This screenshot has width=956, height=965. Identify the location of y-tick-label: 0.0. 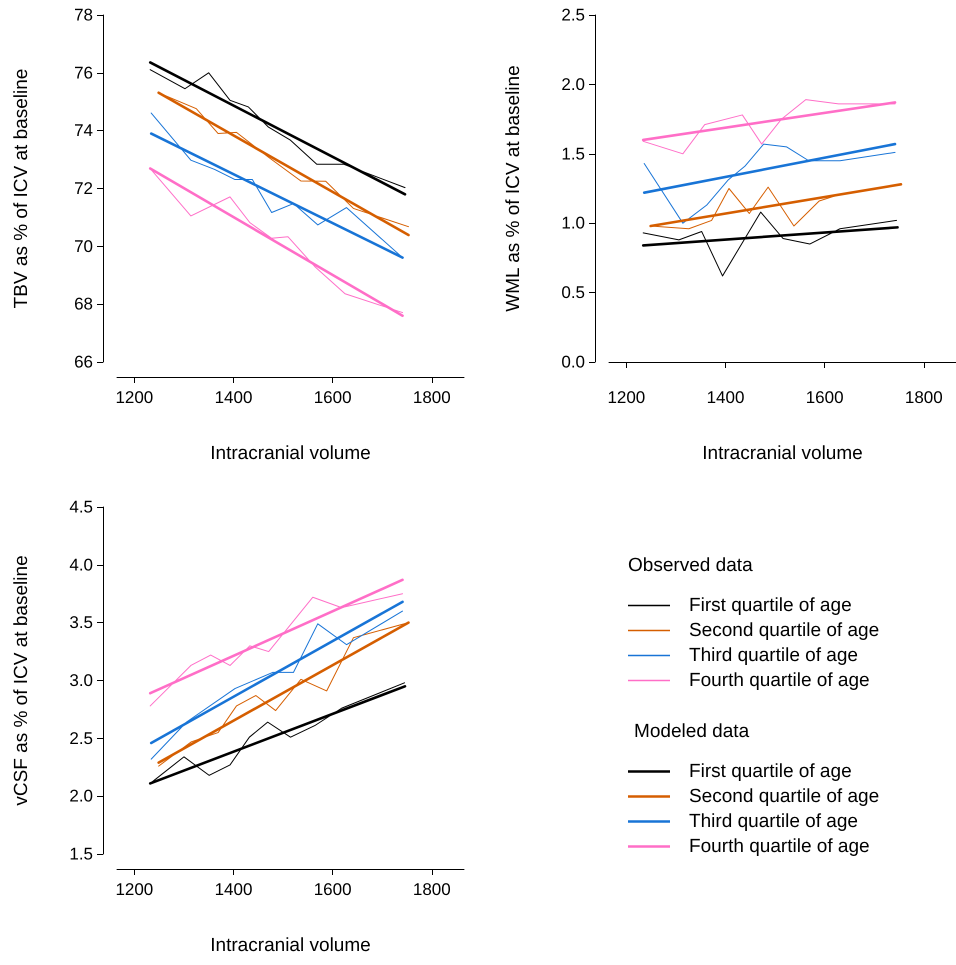
(573, 362).